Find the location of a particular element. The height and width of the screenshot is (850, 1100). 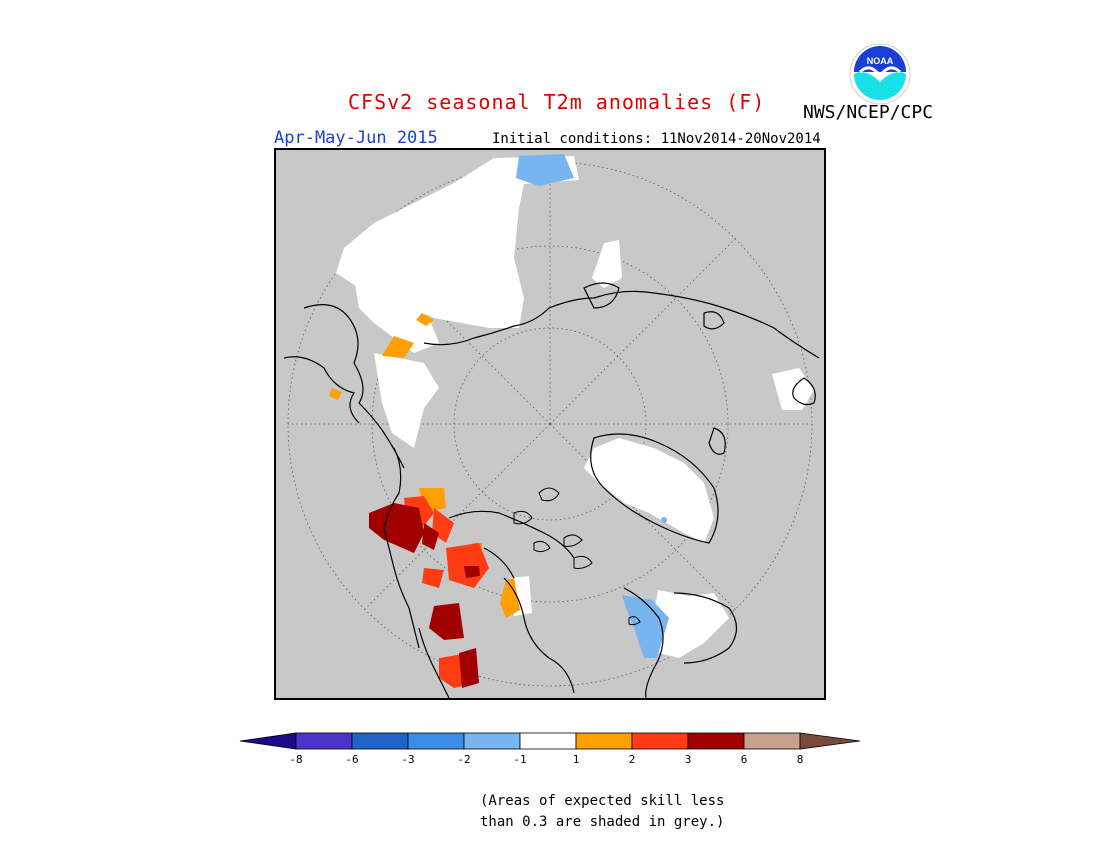

noaa-logo-icon: NOAA is located at coordinates (880, 74).